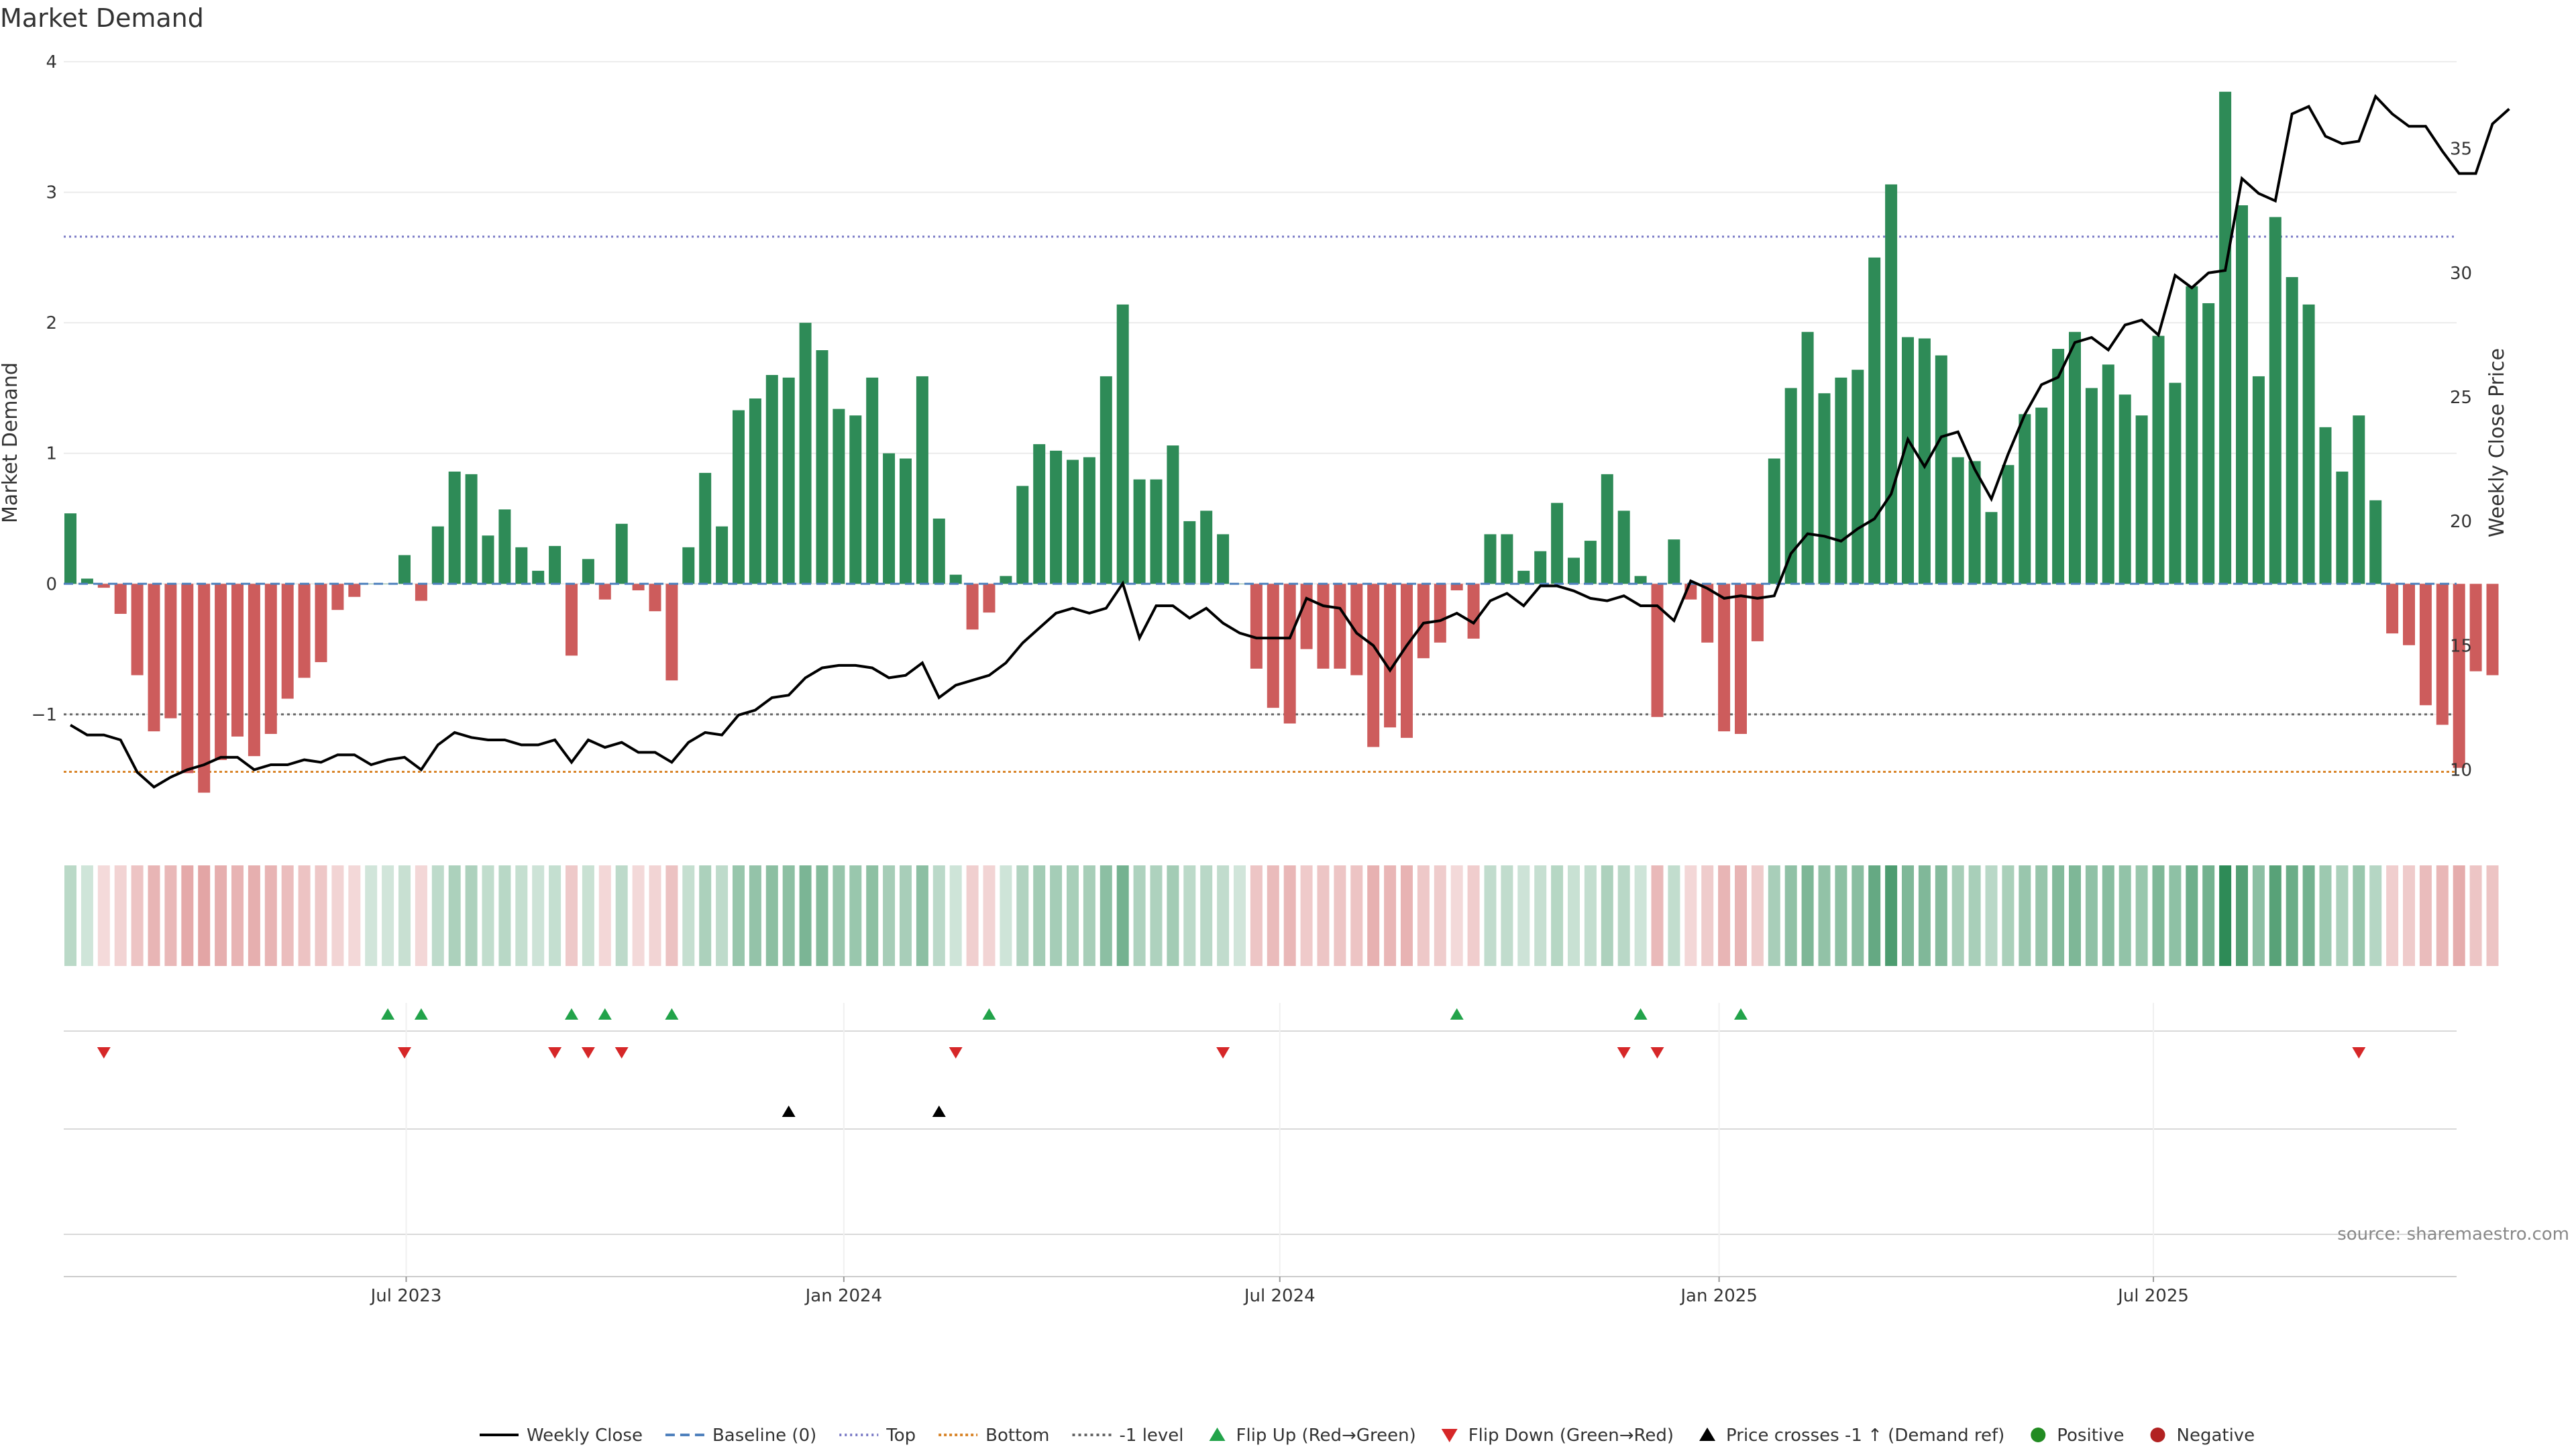 The width and height of the screenshot is (2576, 1449). What do you see at coordinates (51, 454) in the screenshot?
I see `left-tick-label: 1` at bounding box center [51, 454].